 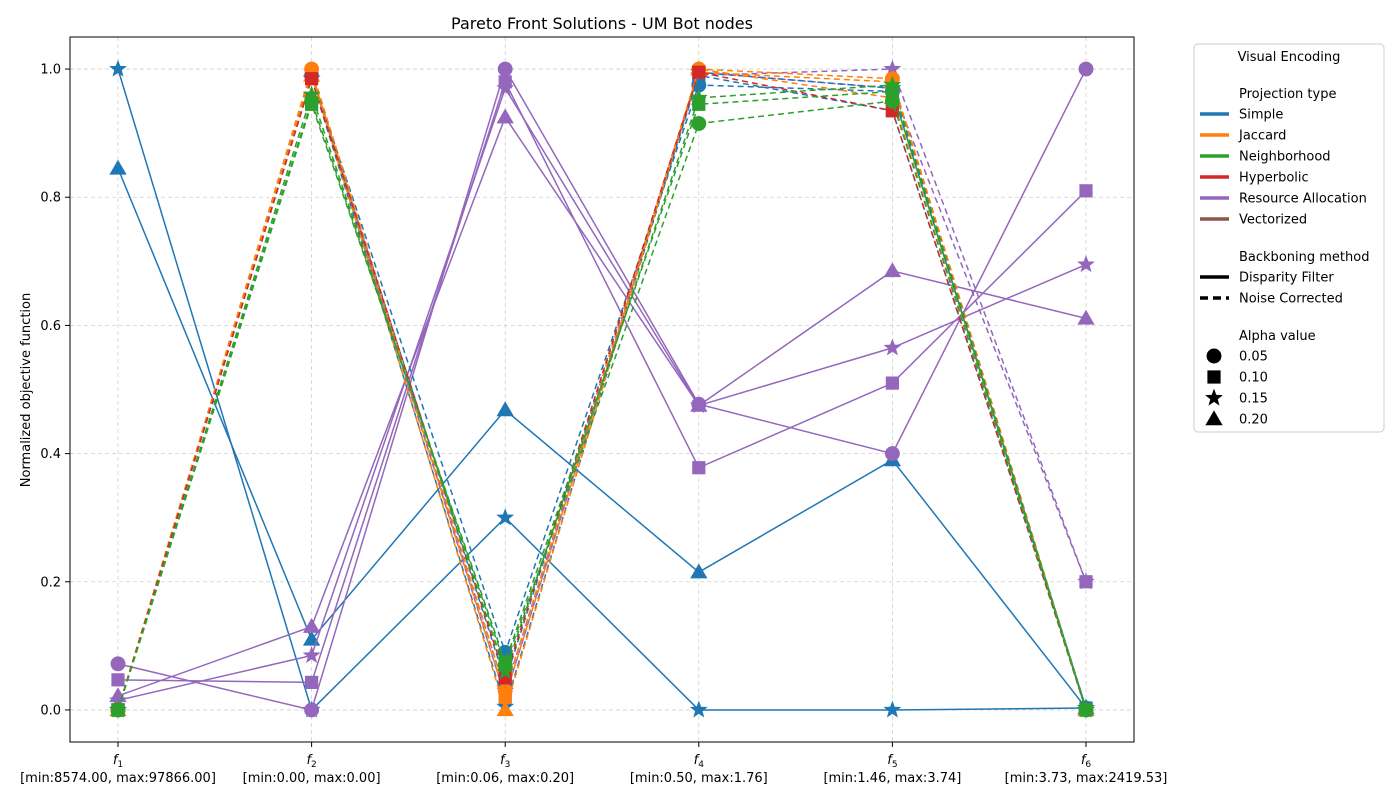 What do you see at coordinates (50, 326) in the screenshot?
I see `y-tick-label: 0.6` at bounding box center [50, 326].